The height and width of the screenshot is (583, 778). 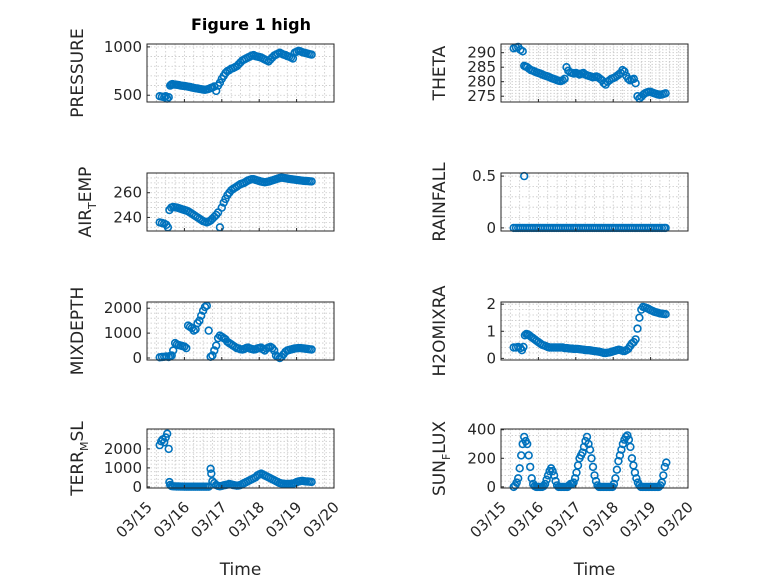 I want to click on y-tick-label: 2, so click(x=491, y=304).